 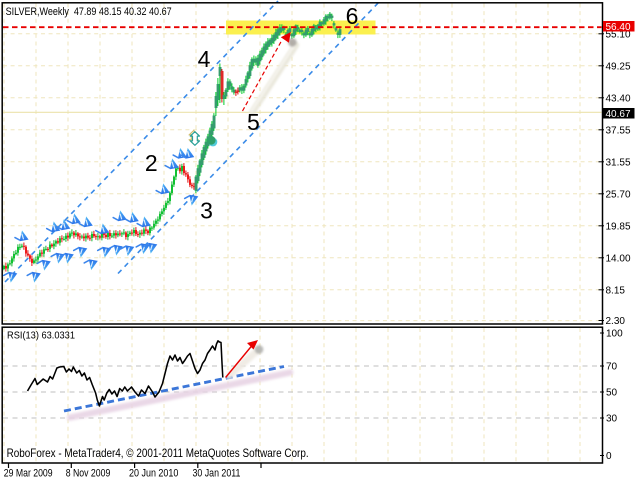 I want to click on svg-text: 70, so click(x=612, y=367).